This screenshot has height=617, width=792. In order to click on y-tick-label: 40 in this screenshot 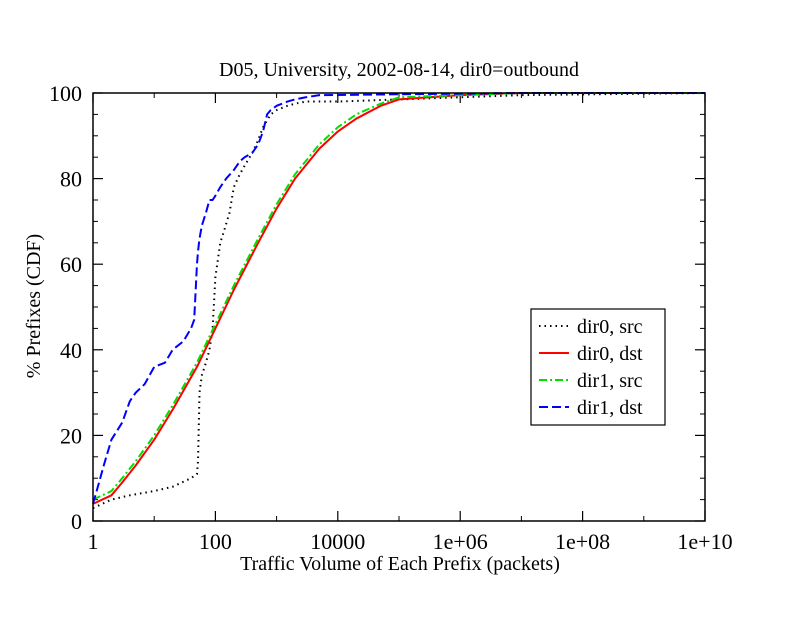, I will do `click(71, 350)`.